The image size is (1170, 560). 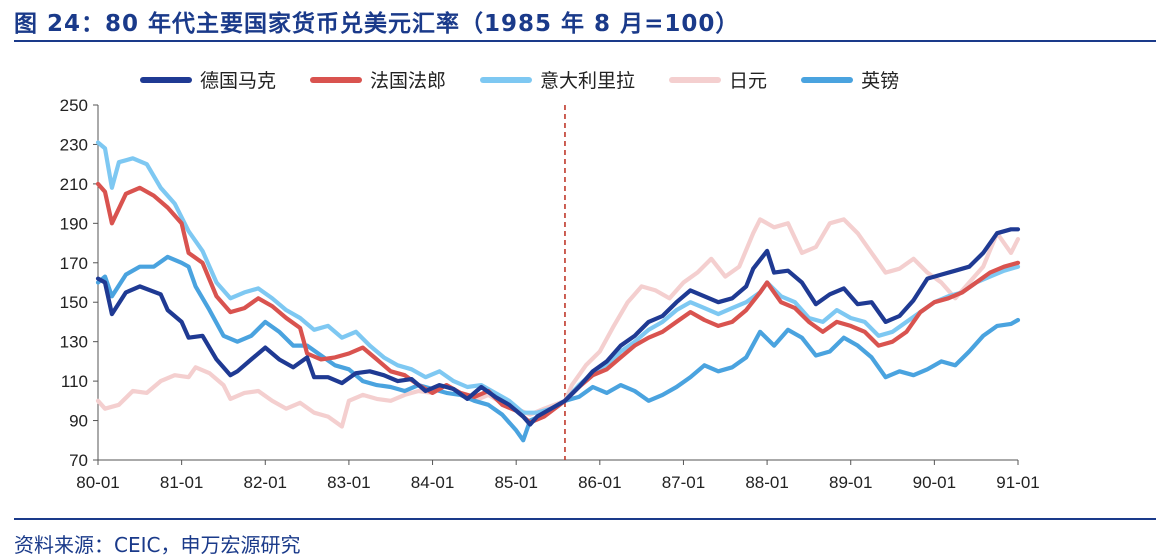 I want to click on y-tick-label: 70, so click(x=78, y=460).